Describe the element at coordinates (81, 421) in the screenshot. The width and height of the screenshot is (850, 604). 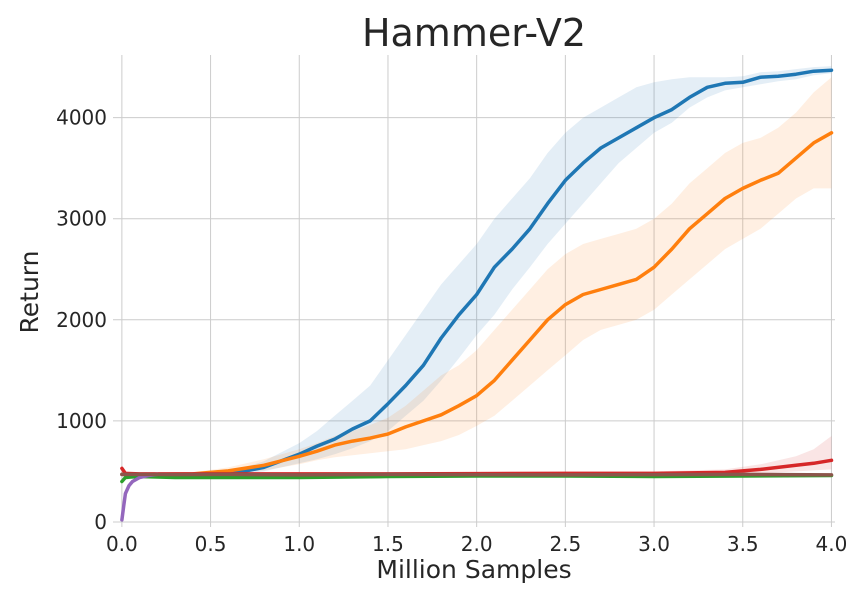
I see `y-tick-label: 1000` at that location.